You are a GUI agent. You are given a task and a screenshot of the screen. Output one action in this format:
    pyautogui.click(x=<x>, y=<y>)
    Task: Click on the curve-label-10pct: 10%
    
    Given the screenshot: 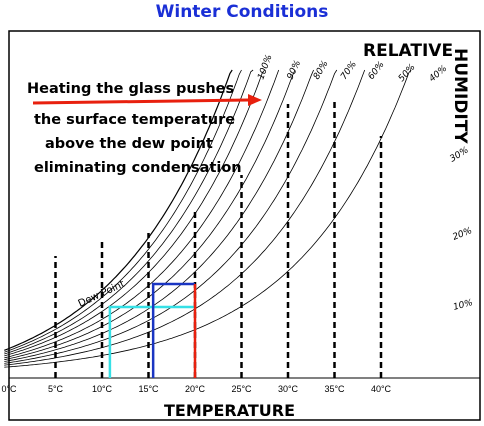 What is the action you would take?
    pyautogui.click(x=463, y=305)
    